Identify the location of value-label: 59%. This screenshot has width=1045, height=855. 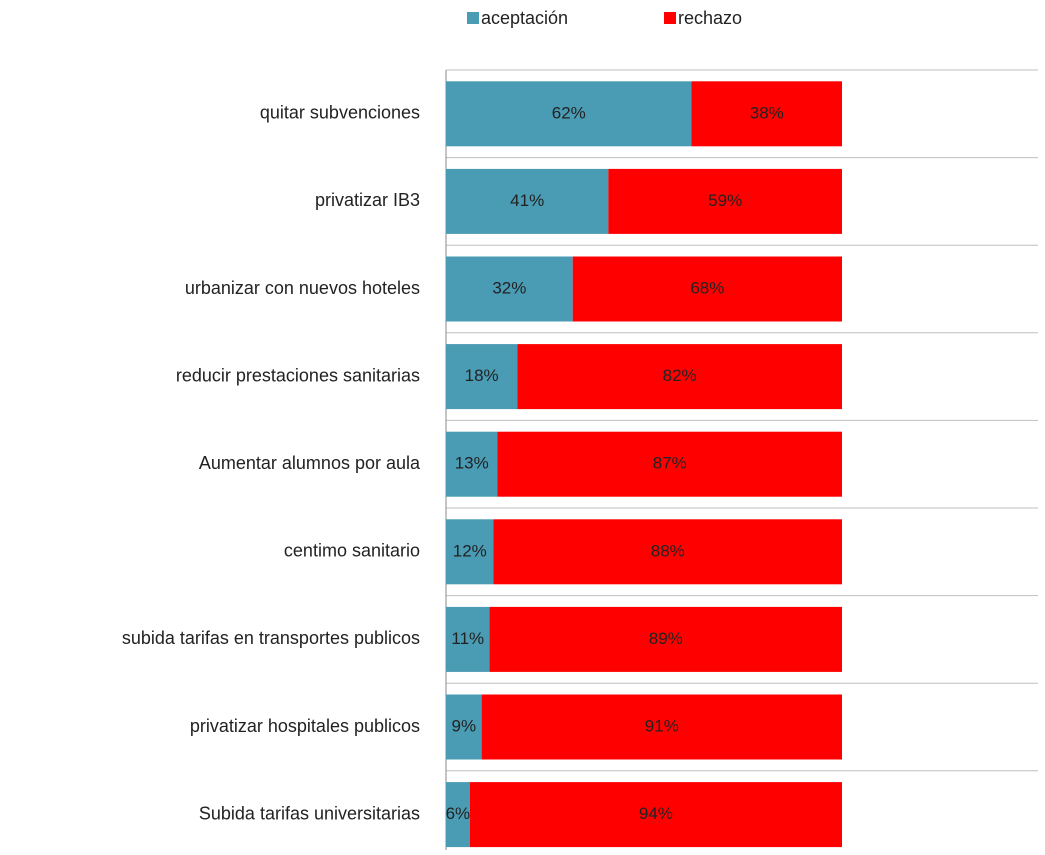
(725, 200).